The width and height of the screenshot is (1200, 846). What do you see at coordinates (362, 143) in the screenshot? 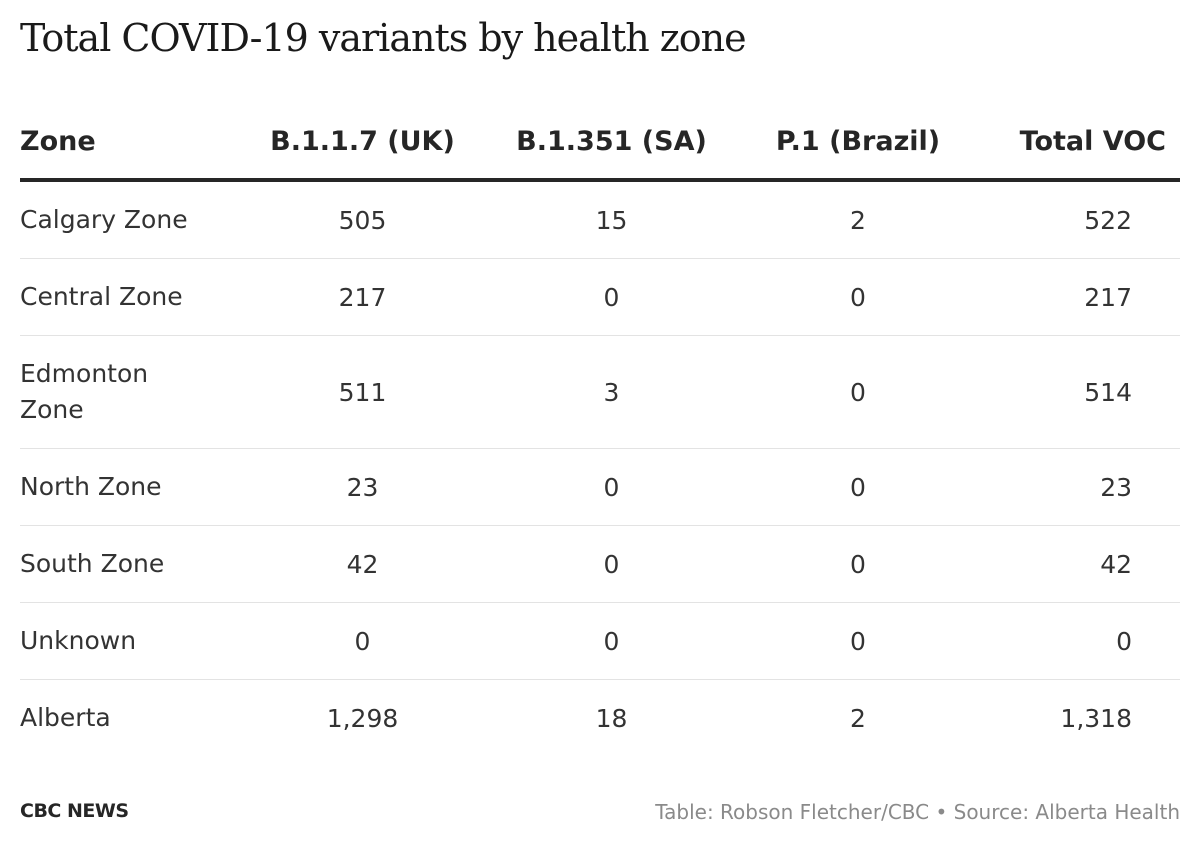
I see `column-header-uk: B.1.1.7 (UK)` at bounding box center [362, 143].